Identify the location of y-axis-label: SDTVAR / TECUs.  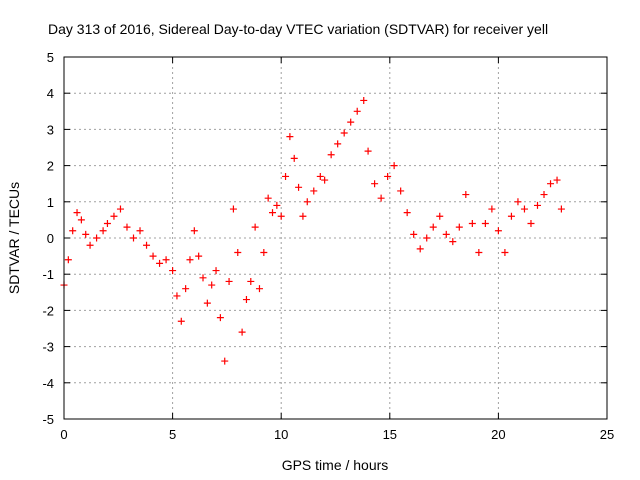
(14, 238).